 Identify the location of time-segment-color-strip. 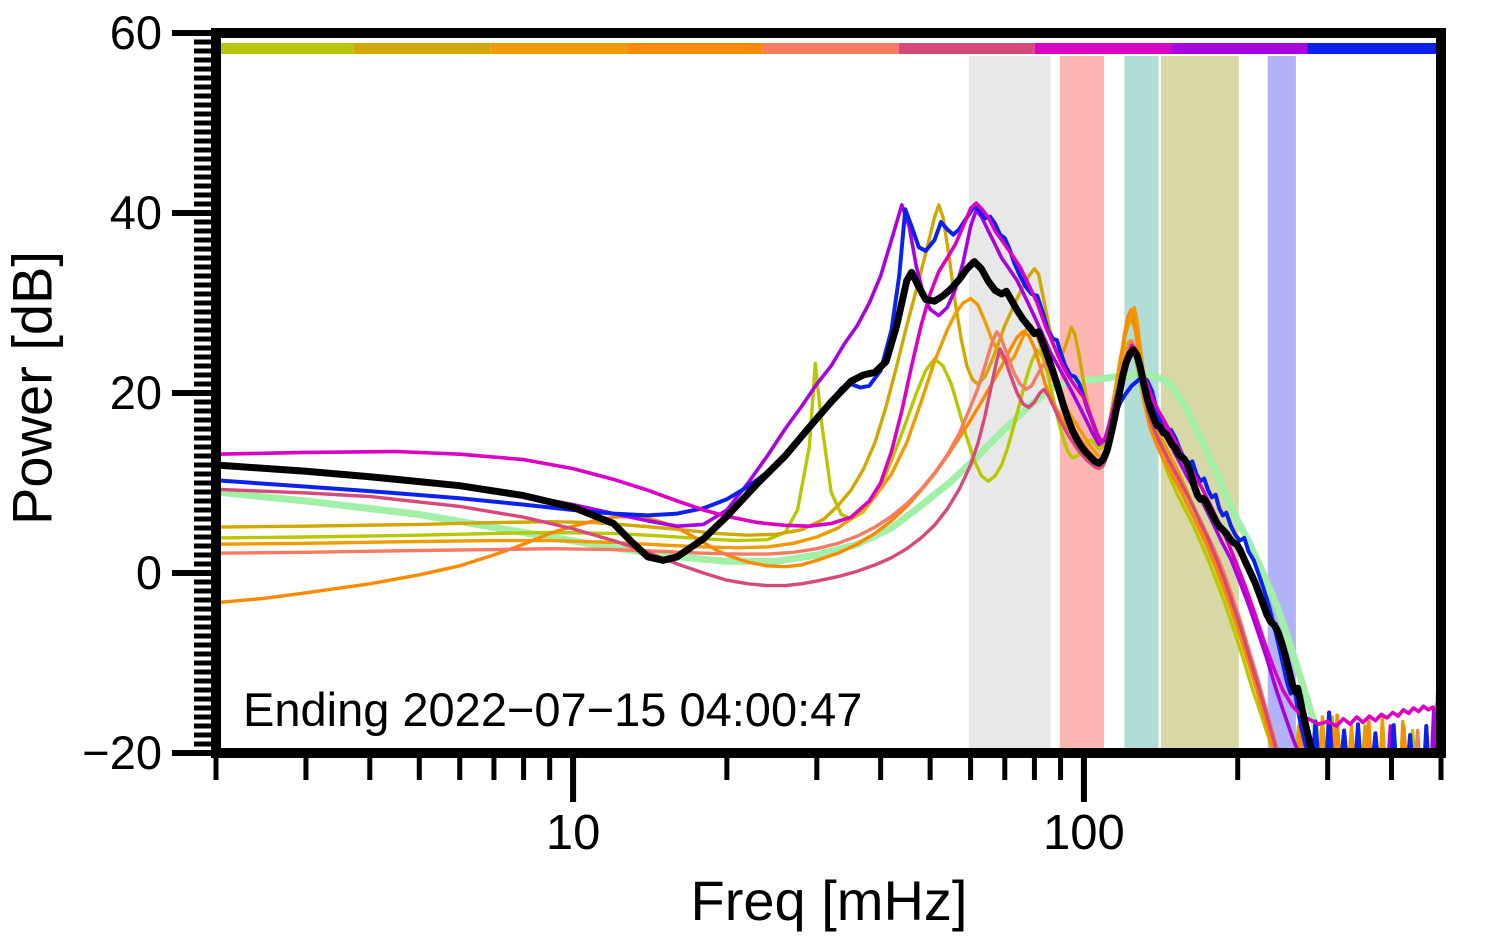
(830, 48).